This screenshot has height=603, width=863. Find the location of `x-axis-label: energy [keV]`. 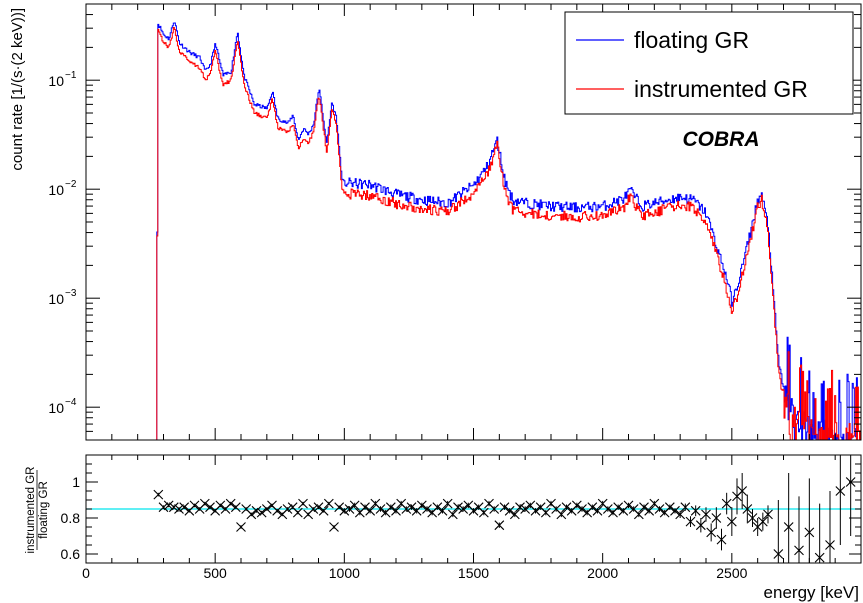

x-axis-label: energy [keV] is located at coordinates (811, 592).